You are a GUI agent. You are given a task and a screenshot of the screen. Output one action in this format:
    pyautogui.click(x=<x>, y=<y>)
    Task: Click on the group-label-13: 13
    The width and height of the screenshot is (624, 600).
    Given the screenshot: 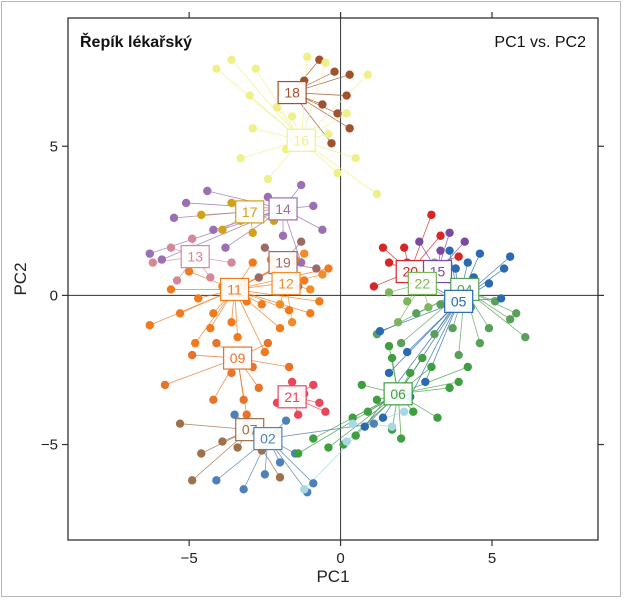 What is the action you would take?
    pyautogui.click(x=195, y=257)
    